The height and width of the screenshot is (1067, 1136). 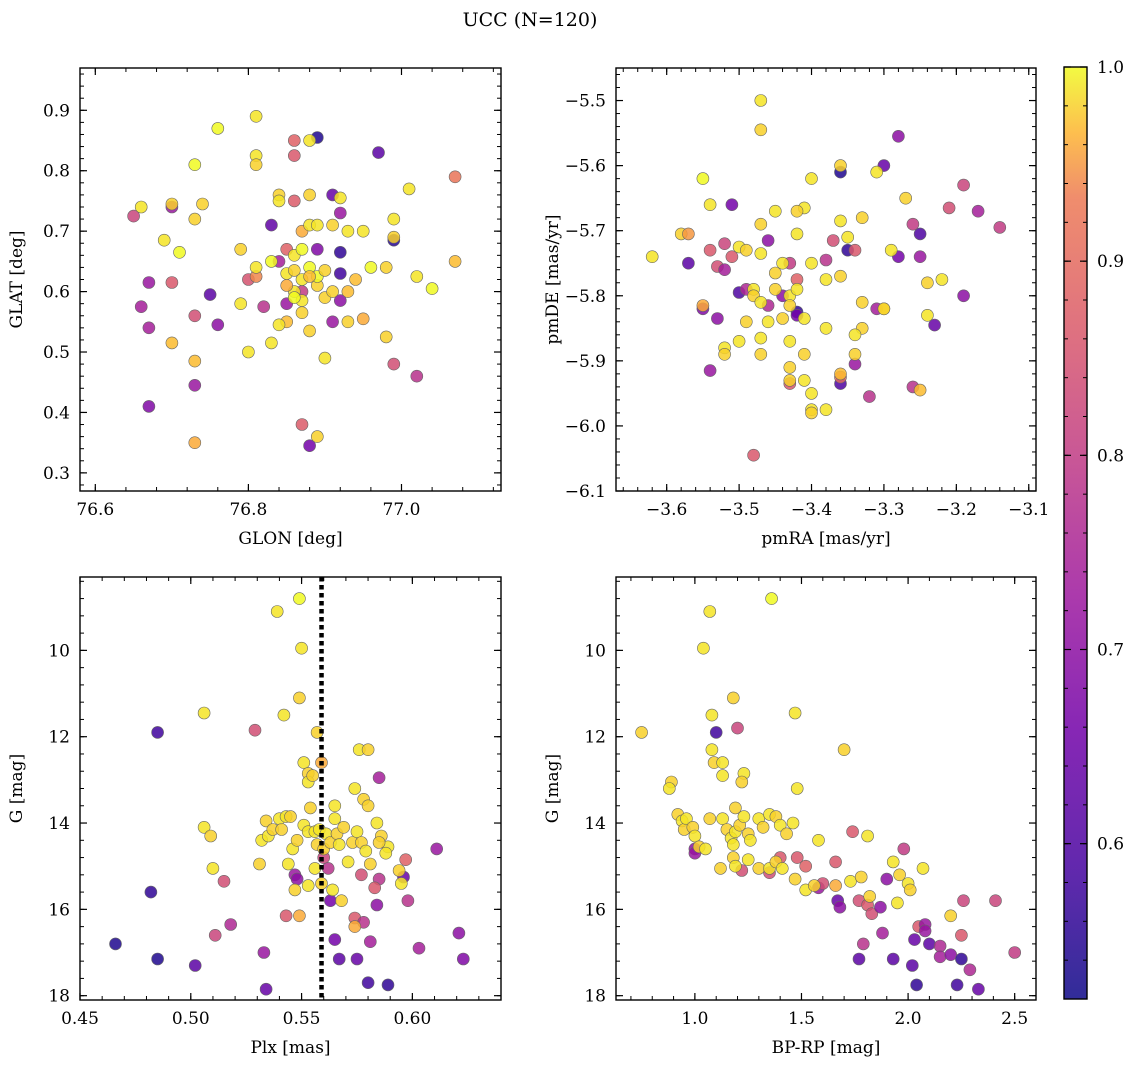 I want to click on x-axis-label: pmRA [mas/yr], so click(x=825, y=539).